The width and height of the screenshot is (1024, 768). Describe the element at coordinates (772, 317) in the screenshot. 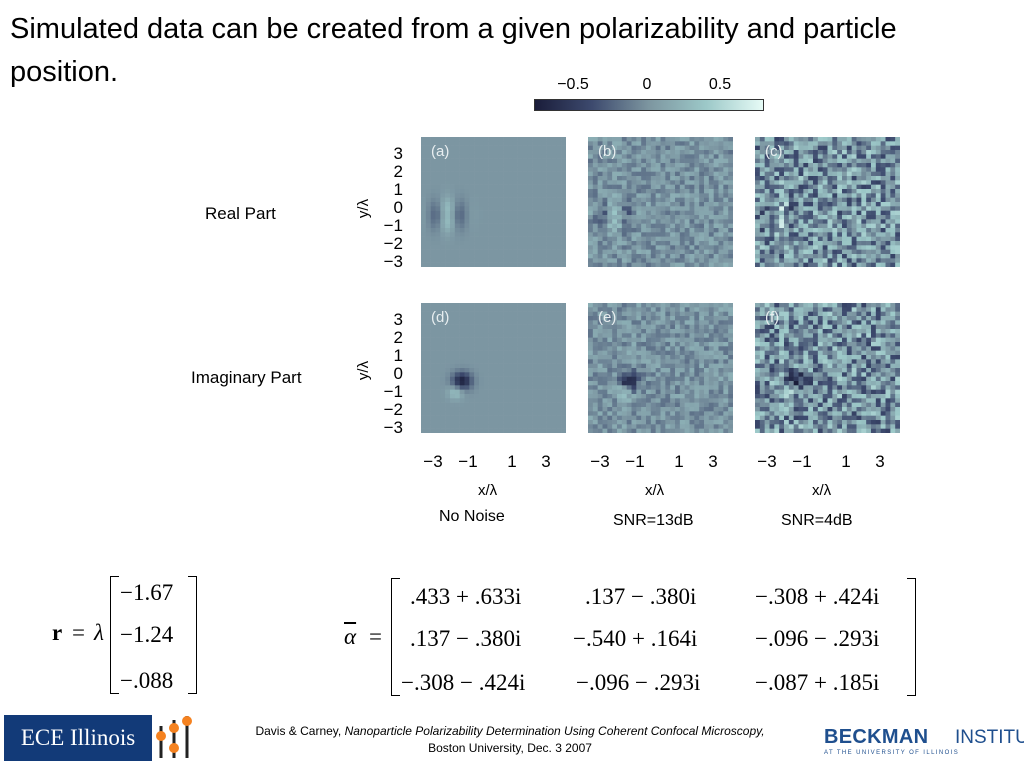

I see `panel-label: (f)` at that location.